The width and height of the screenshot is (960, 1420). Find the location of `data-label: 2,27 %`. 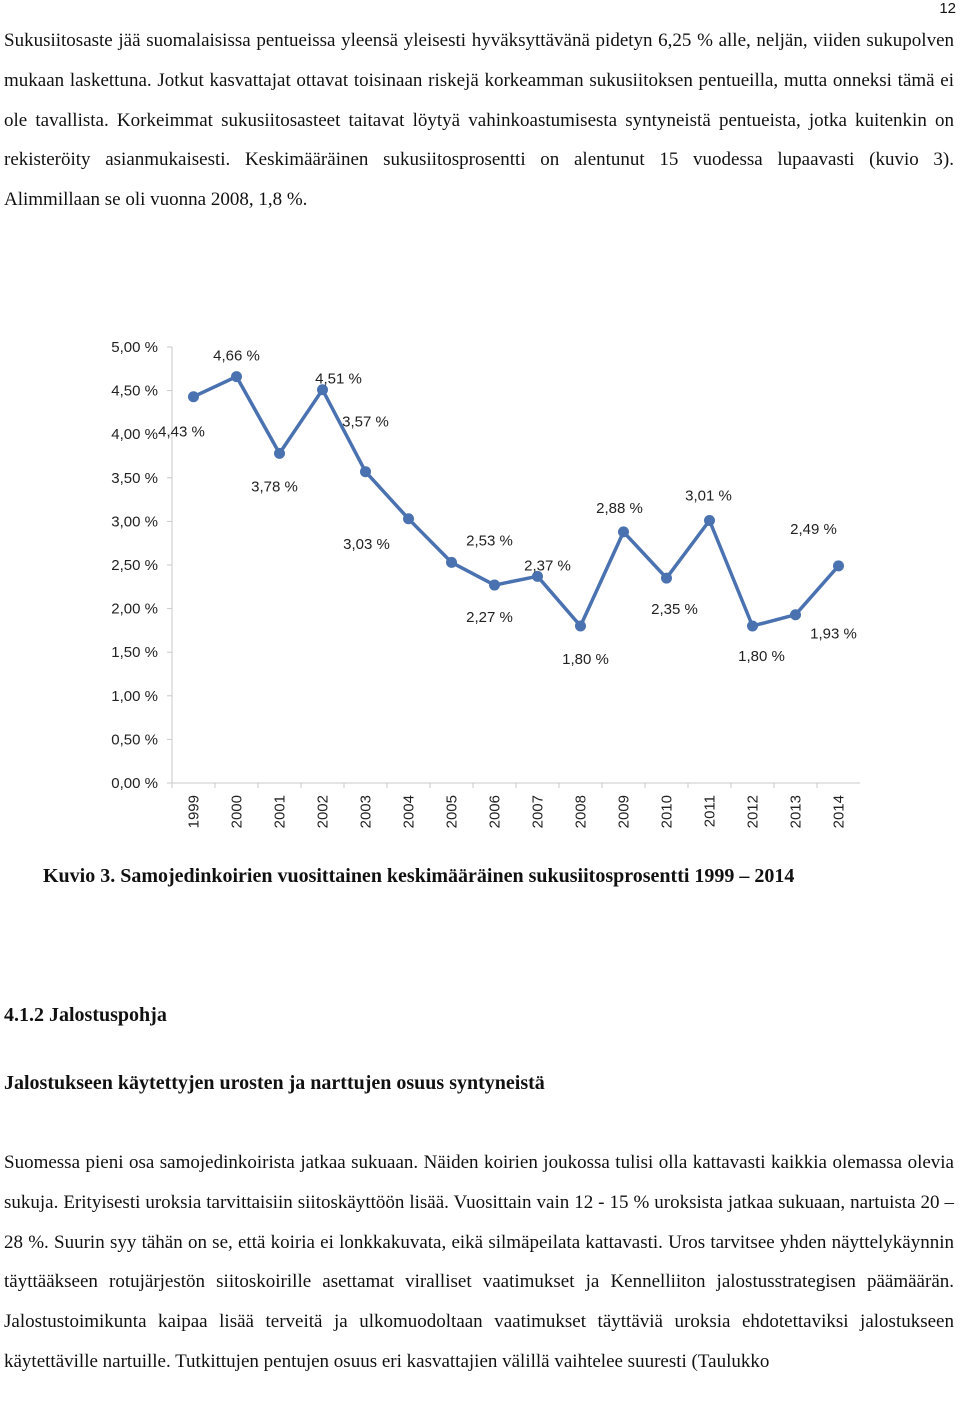

data-label: 2,27 % is located at coordinates (489, 617).